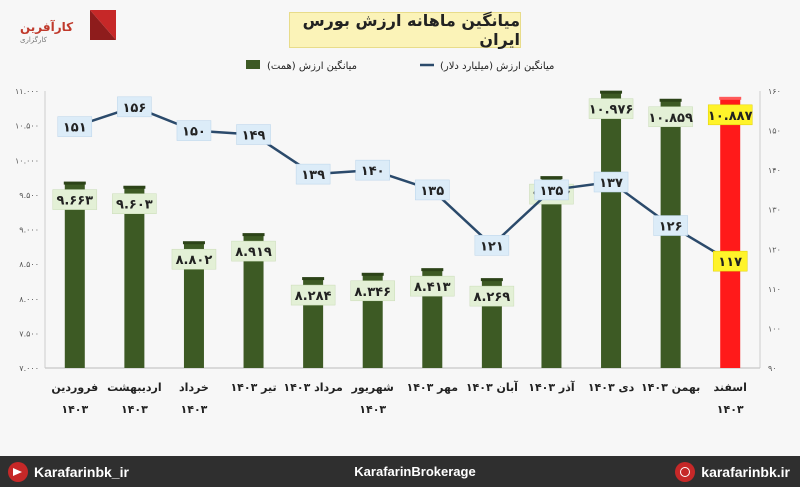 The height and width of the screenshot is (487, 800). I want to click on x-category-label: خرداد, so click(194, 387).